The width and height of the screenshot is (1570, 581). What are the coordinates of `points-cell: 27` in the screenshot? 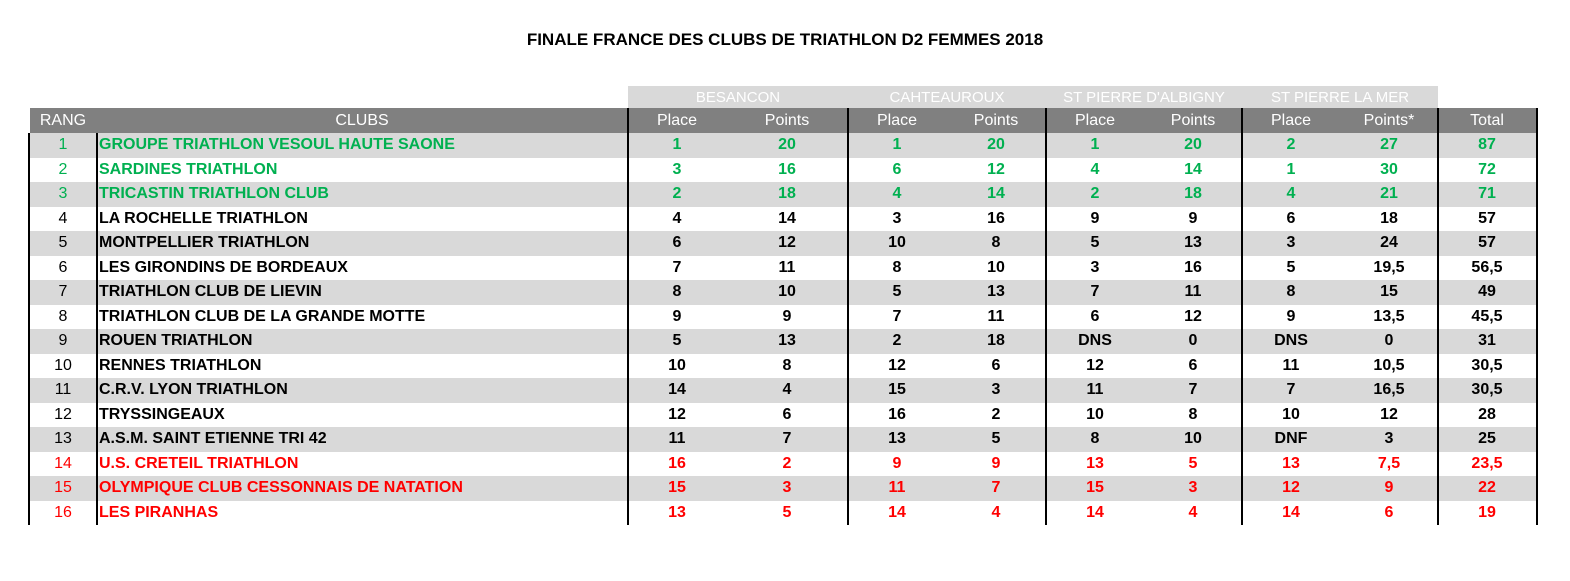 It's located at (1389, 145).